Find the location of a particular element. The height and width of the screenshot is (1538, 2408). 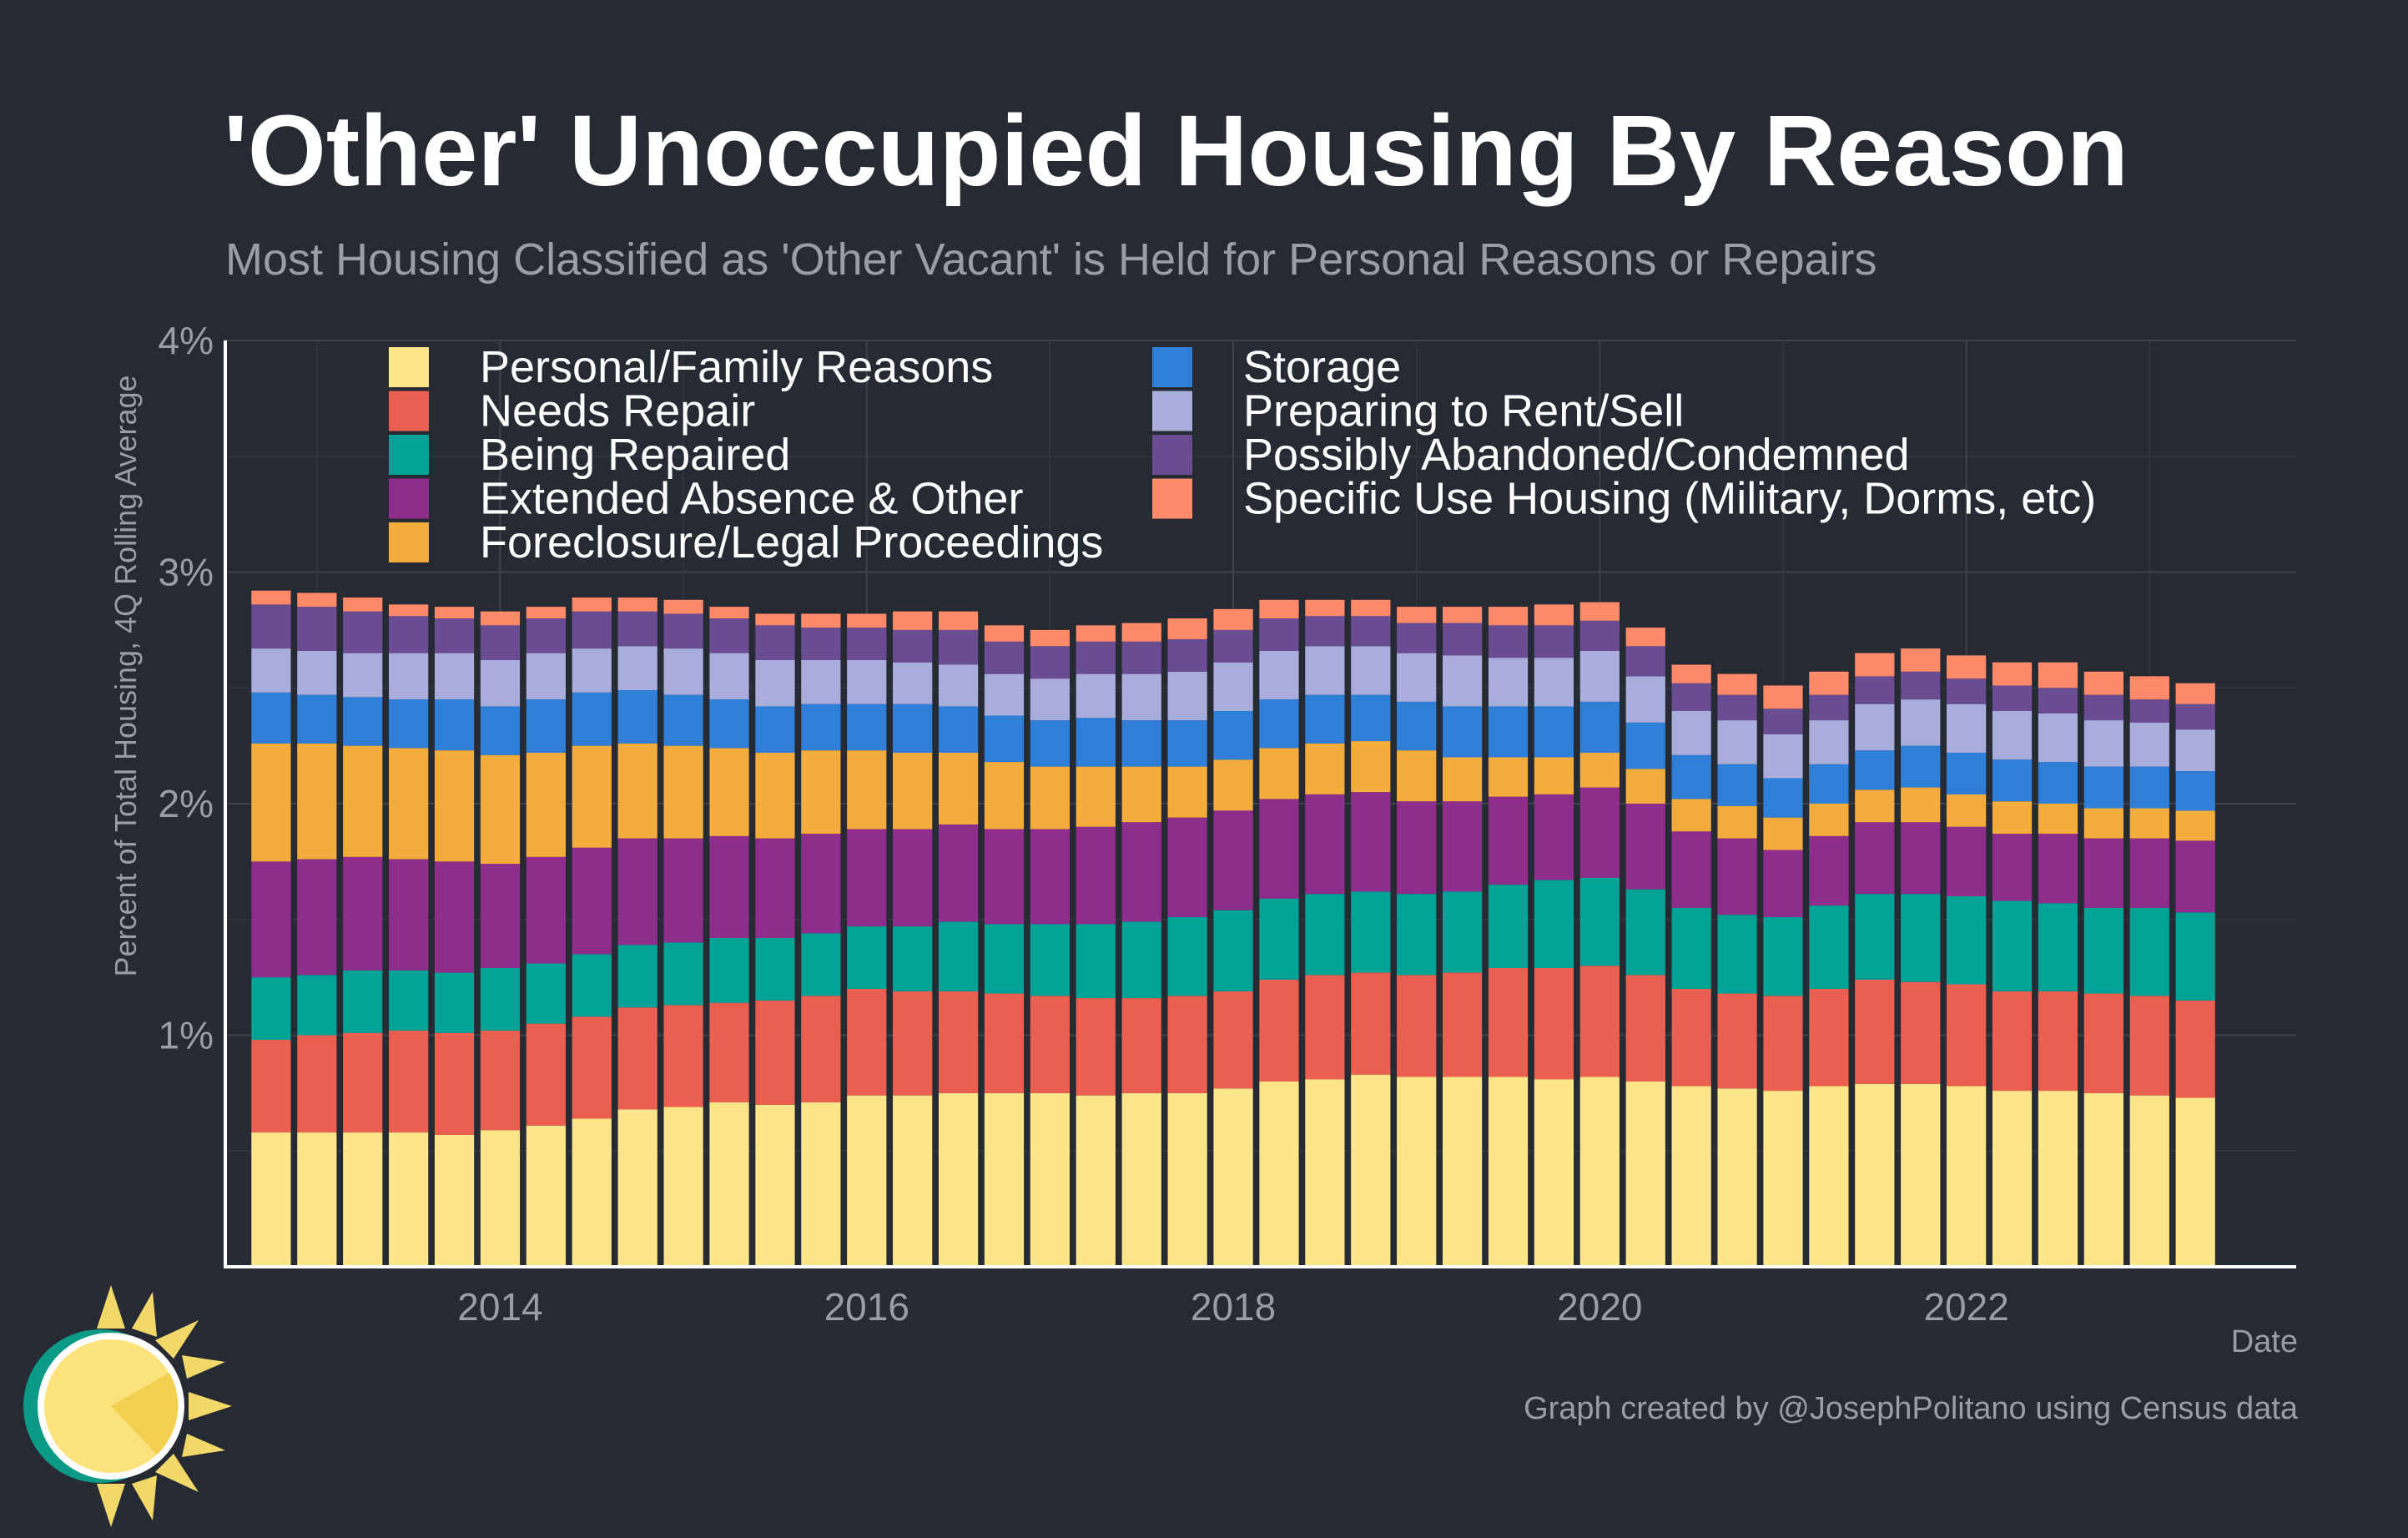

y-tick-label: 3% is located at coordinates (186, 572).